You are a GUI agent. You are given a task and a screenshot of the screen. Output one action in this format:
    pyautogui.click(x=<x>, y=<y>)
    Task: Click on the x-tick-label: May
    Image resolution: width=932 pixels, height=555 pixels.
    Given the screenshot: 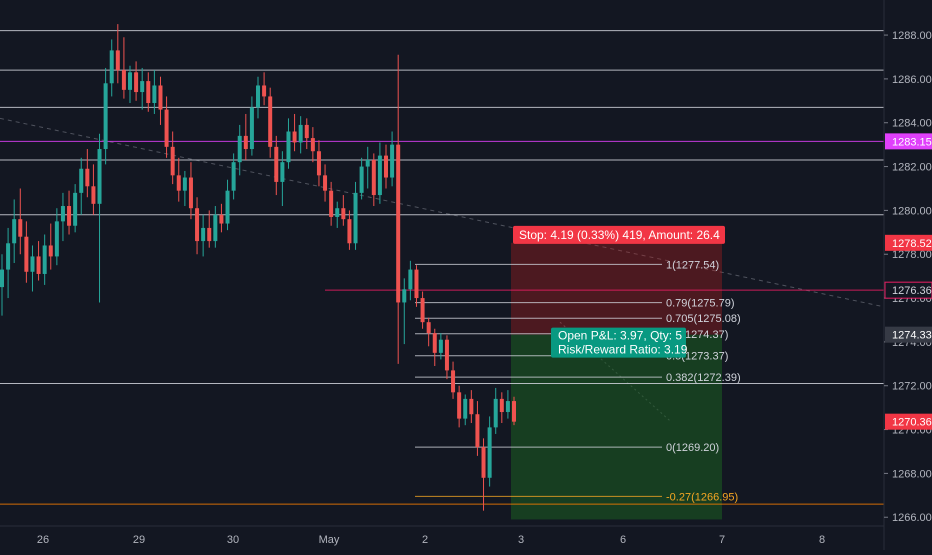 What is the action you would take?
    pyautogui.click(x=329, y=540)
    